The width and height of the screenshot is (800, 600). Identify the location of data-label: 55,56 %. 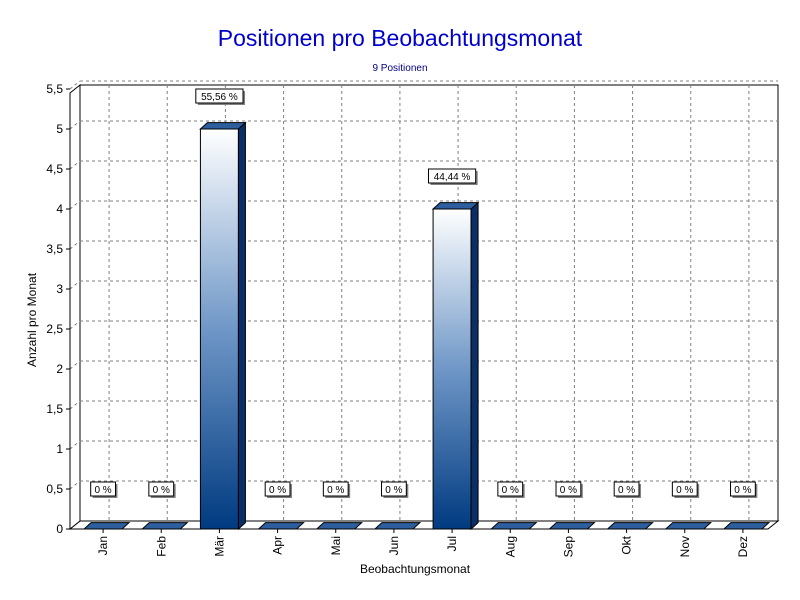
(220, 96).